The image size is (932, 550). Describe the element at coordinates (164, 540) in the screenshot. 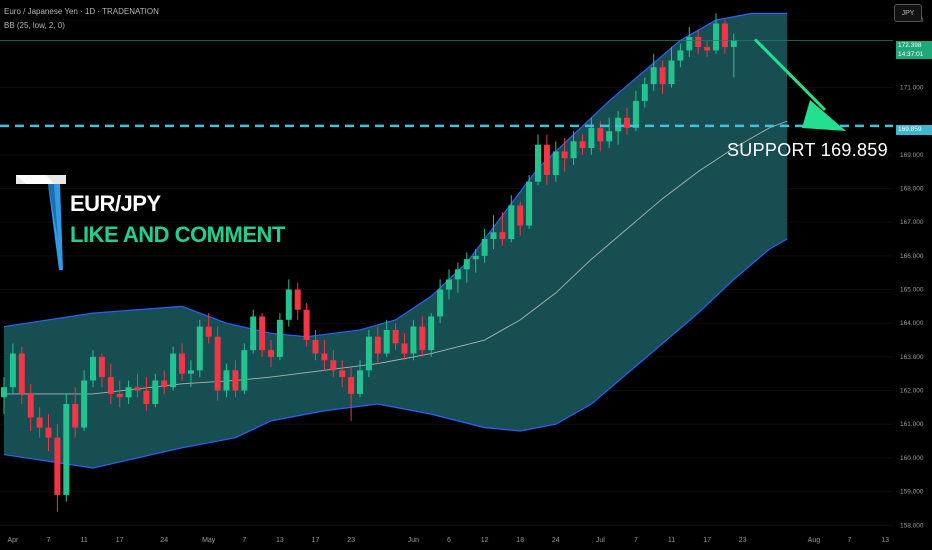

I see `time-tick-label: 24` at that location.